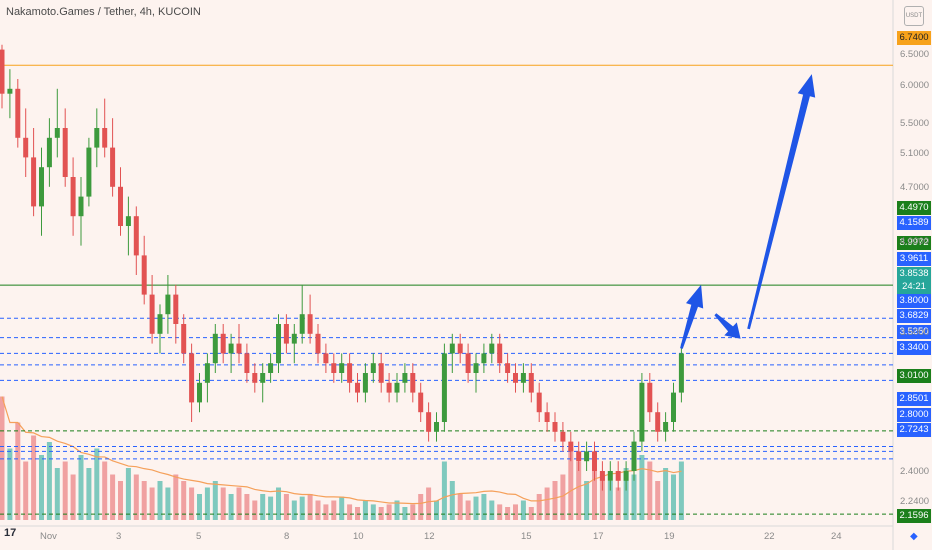 The height and width of the screenshot is (550, 932). Describe the element at coordinates (199, 536) in the screenshot. I see `x-axis-tick: 5` at that location.